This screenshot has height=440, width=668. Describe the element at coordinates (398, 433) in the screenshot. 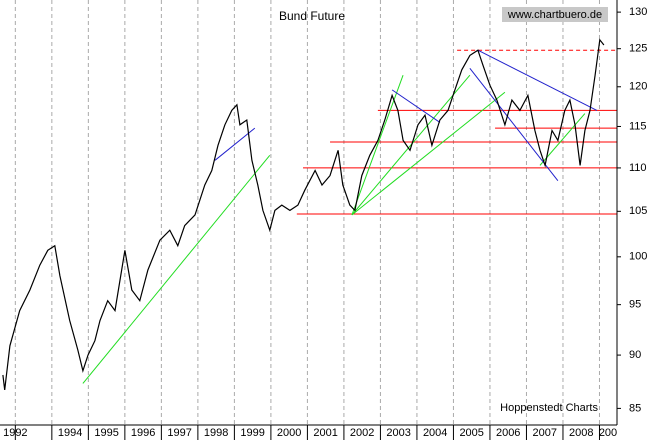

I see `x-tick-label: 2003` at that location.